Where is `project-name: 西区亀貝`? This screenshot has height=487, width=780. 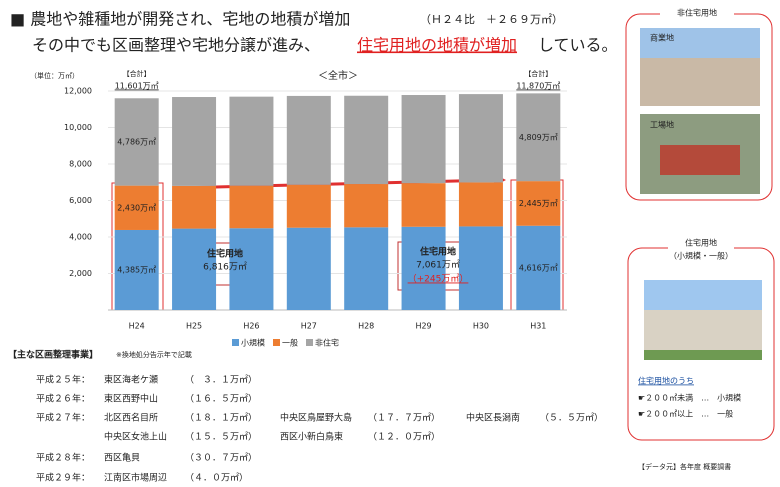
project-name: 西区亀貝 is located at coordinates (122, 458).